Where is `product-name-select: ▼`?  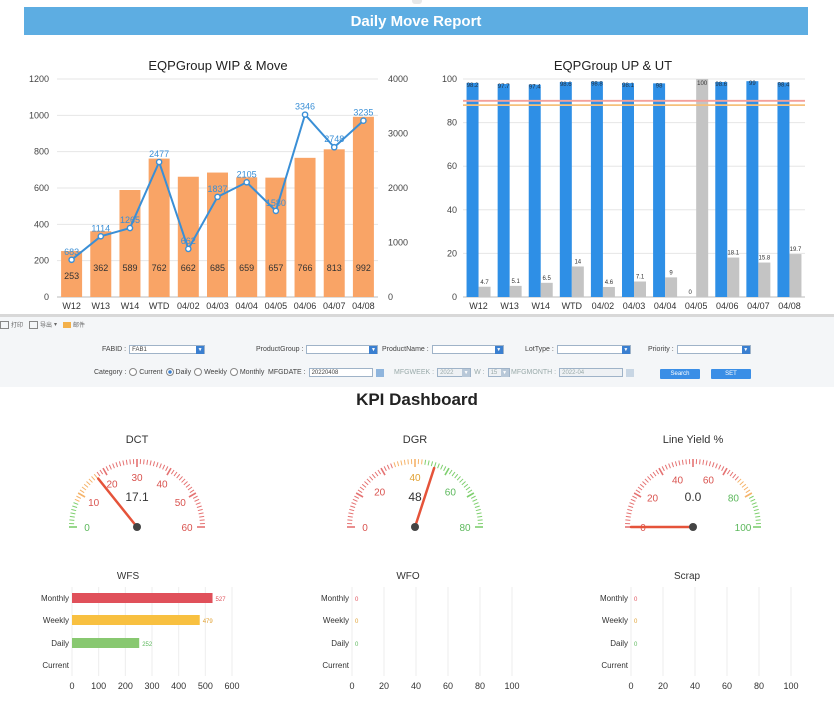
product-name-select: ▼ is located at coordinates (467, 349).